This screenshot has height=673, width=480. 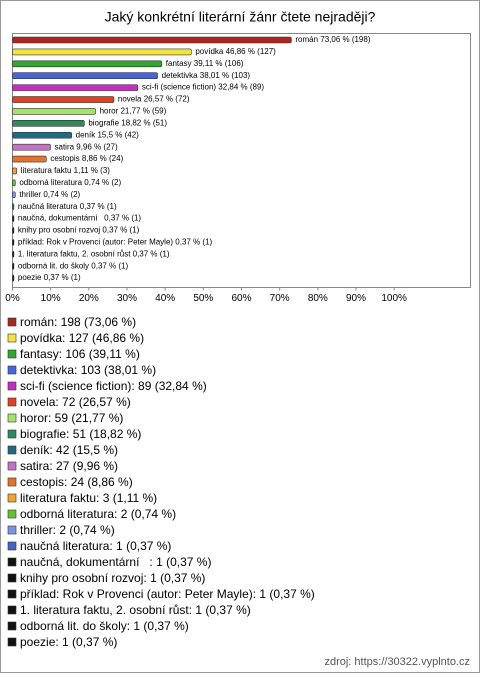 I want to click on bar-label: novela 26,57 % (72), so click(x=154, y=99).